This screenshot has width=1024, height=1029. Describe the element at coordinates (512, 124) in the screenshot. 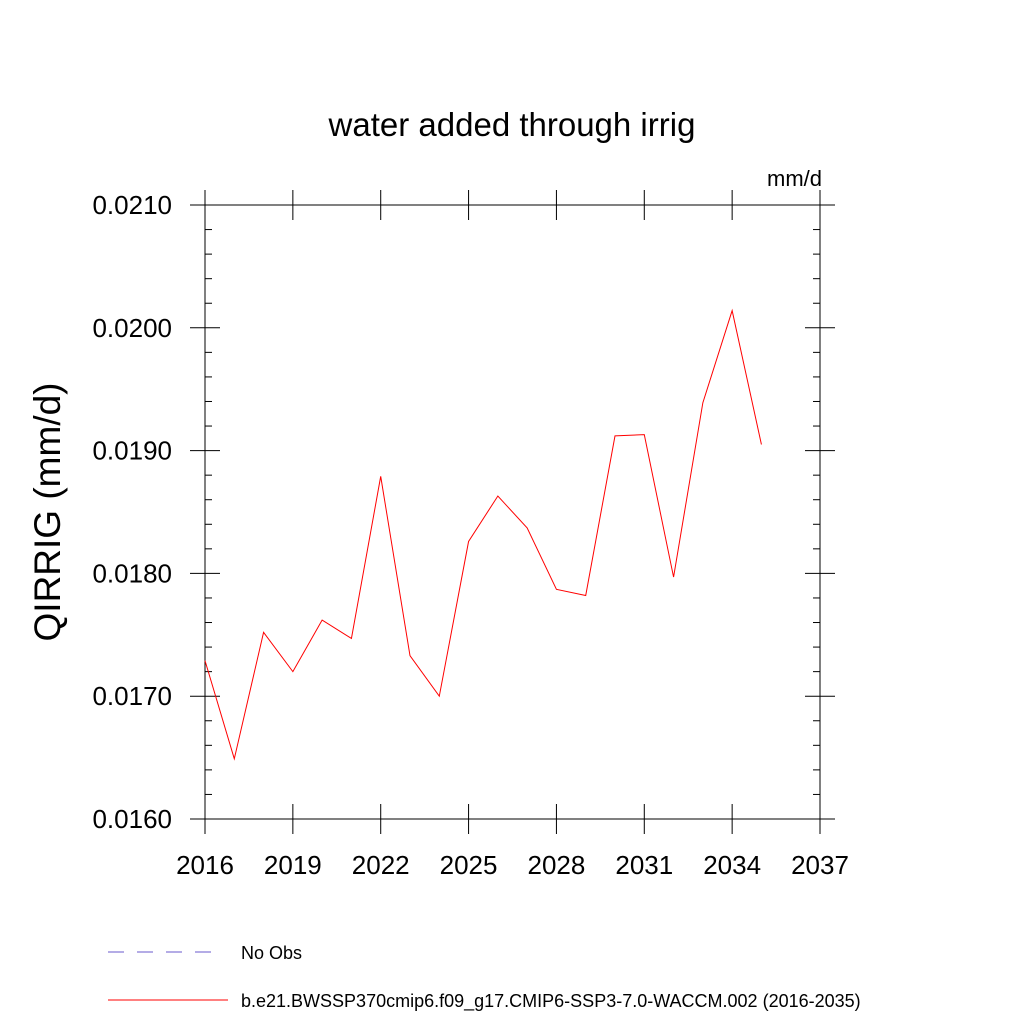

I see `chart-title: water added through irrig` at that location.